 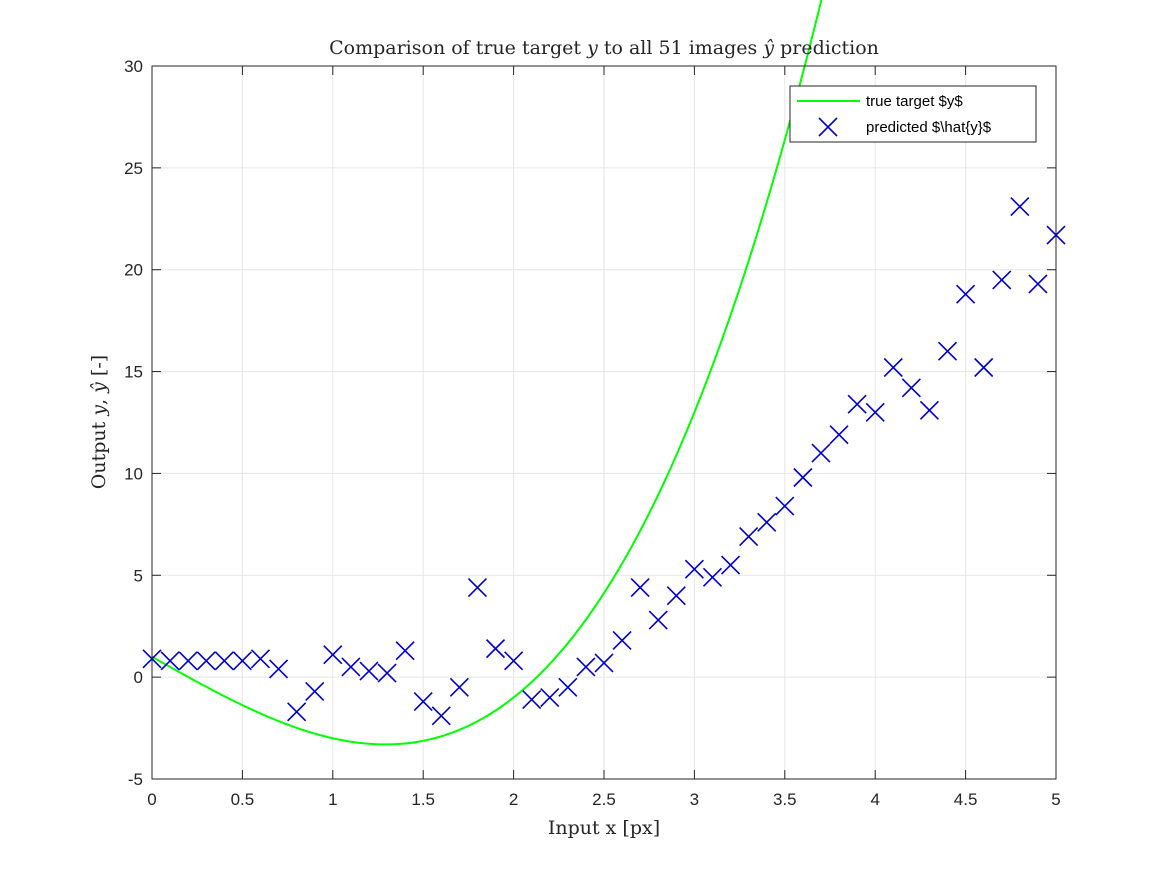 I want to click on y-tick-label: 20, so click(x=133, y=270).